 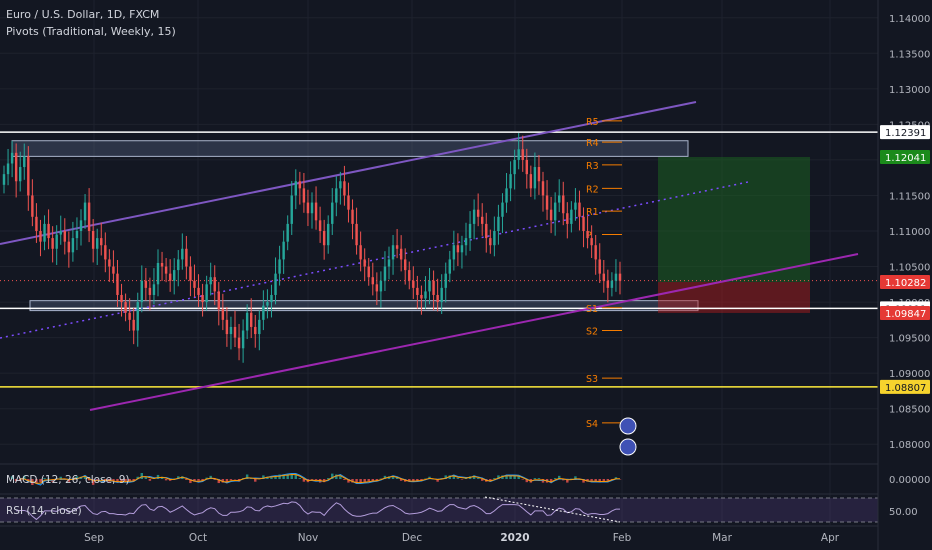 I want to click on symbol-legend: Euro / U.S. Dollar, 1D, FXCM, so click(x=83, y=14).